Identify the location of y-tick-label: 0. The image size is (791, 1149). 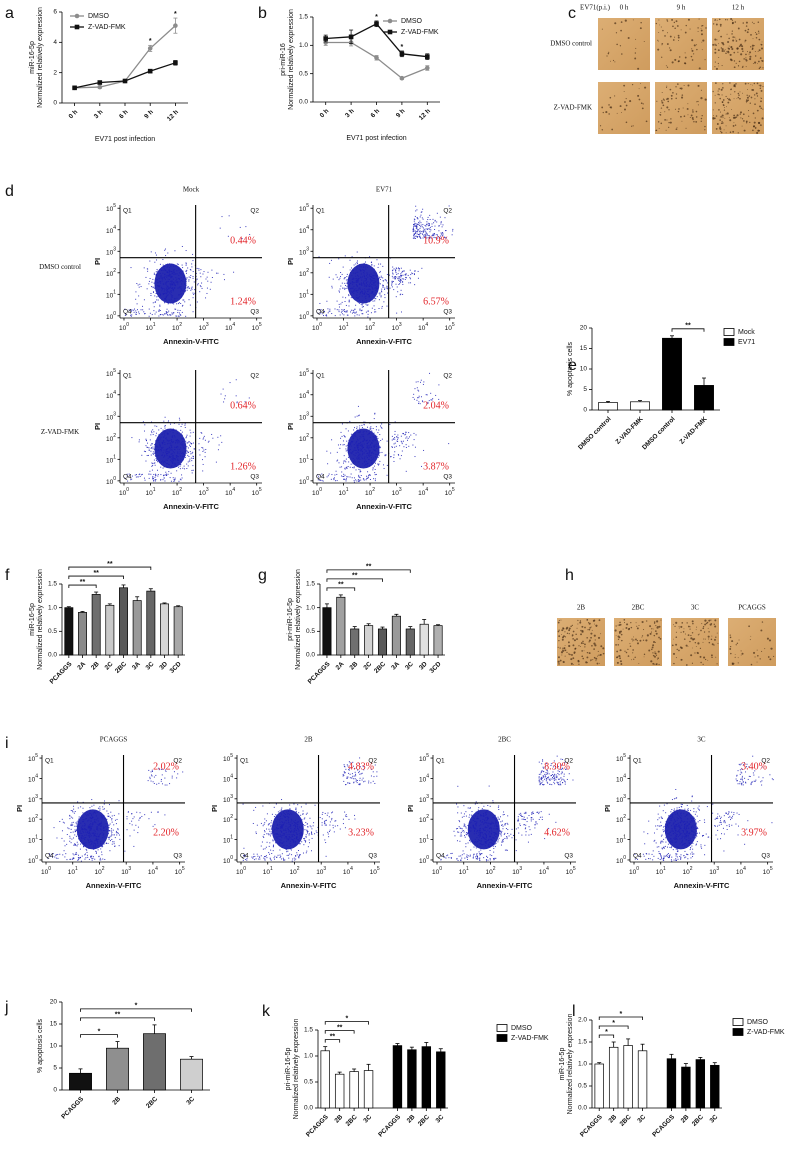
(585, 410).